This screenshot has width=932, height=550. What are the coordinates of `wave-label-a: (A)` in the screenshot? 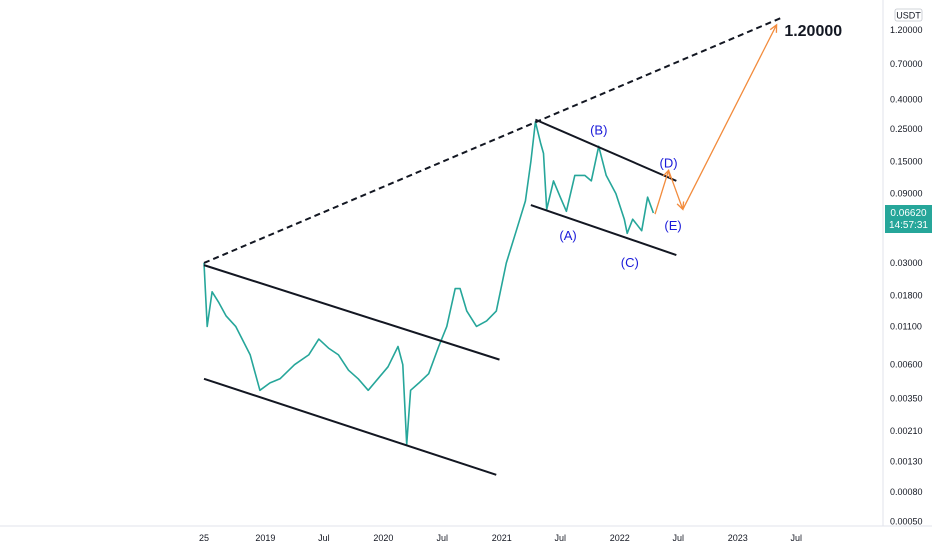 It's located at (567, 235).